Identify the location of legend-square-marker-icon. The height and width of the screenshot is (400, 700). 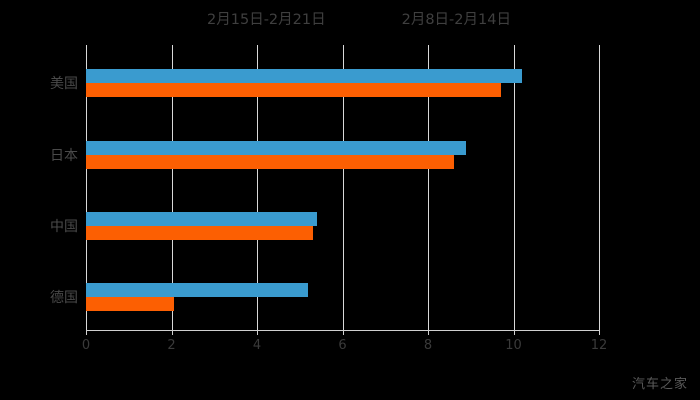
(389, 18).